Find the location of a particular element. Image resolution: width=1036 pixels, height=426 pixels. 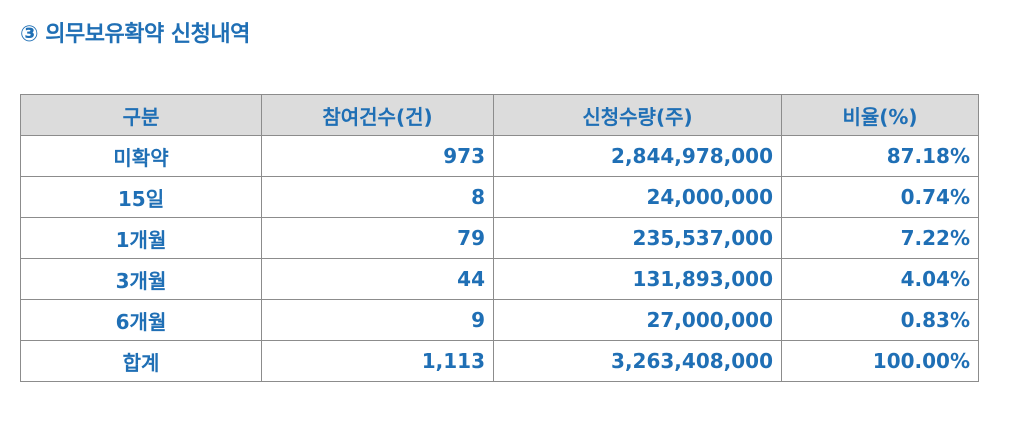

row-category: 3개월 is located at coordinates (141, 279).